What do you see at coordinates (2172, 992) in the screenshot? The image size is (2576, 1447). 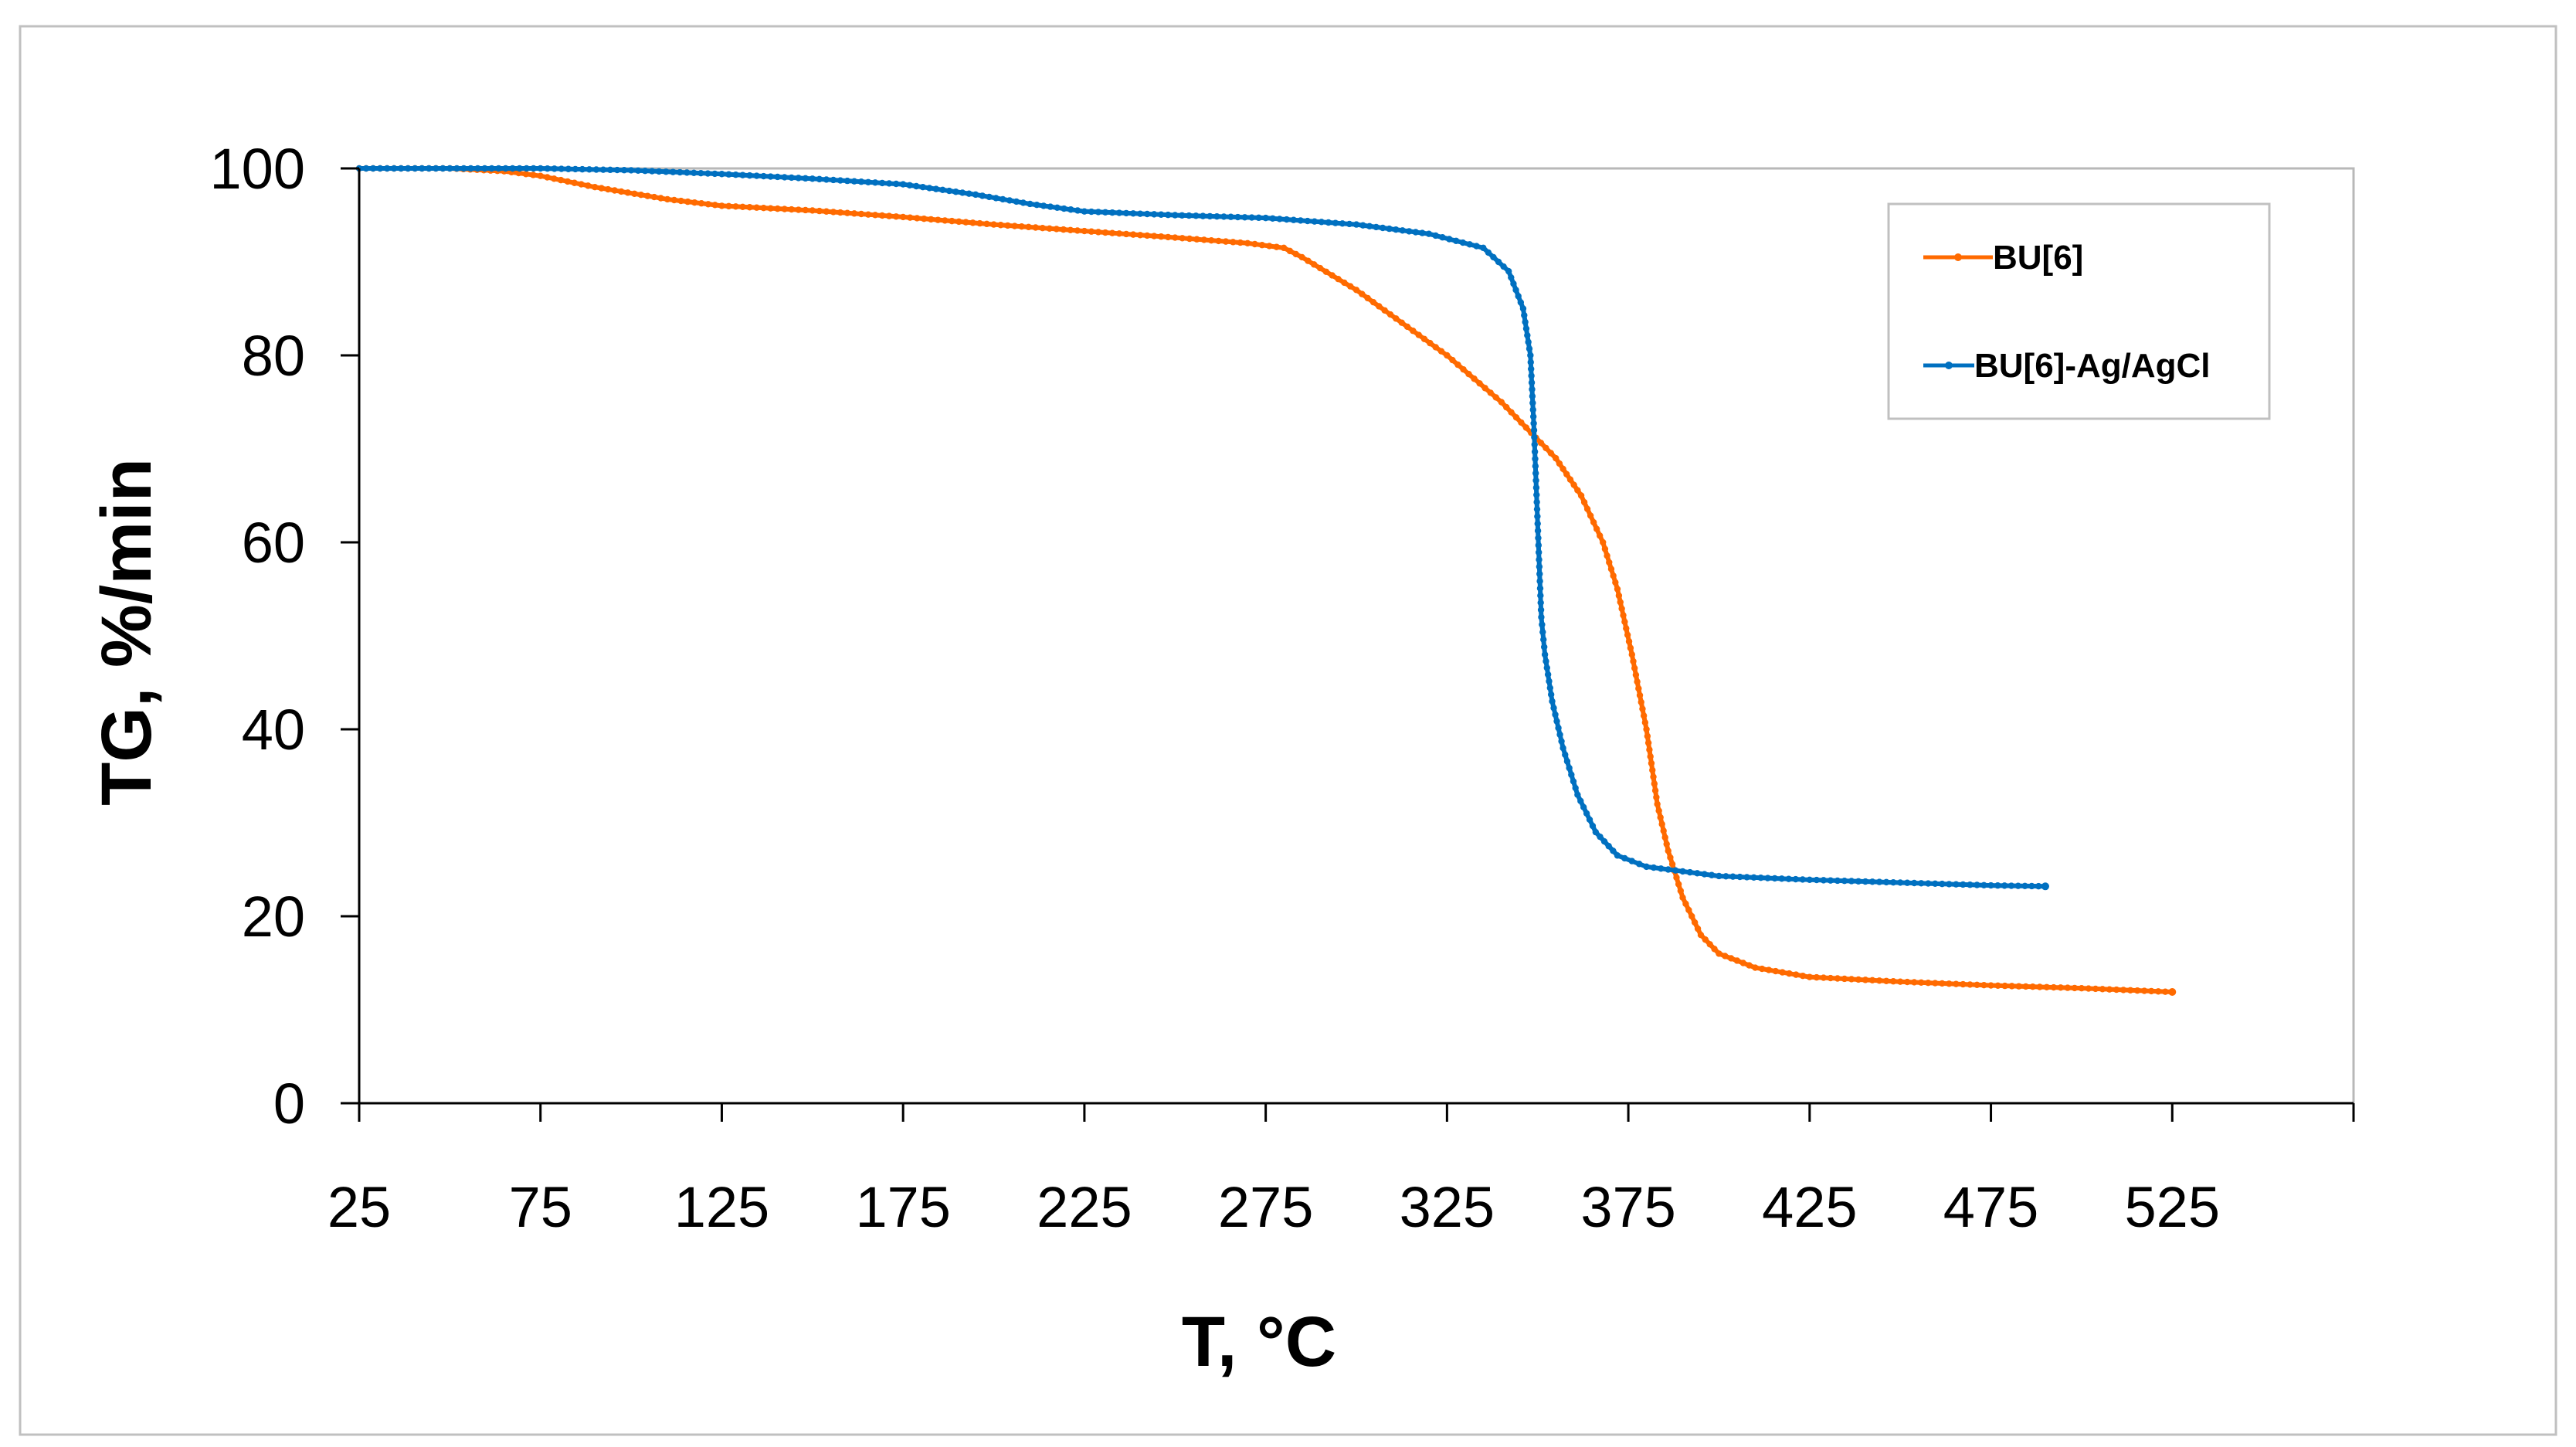 I see `data-point-end` at bounding box center [2172, 992].